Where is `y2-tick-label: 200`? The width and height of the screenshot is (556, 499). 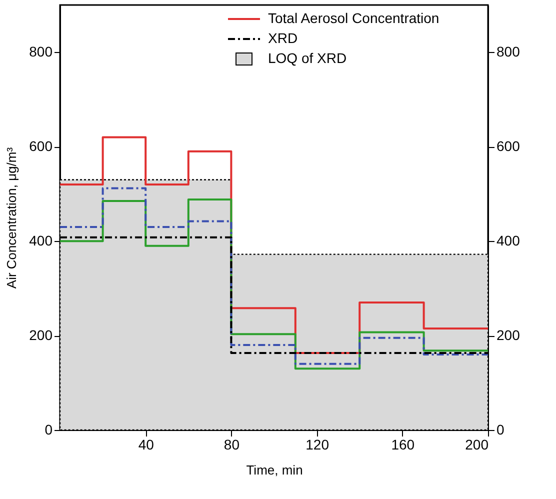
y2-tick-label: 200 is located at coordinates (508, 335).